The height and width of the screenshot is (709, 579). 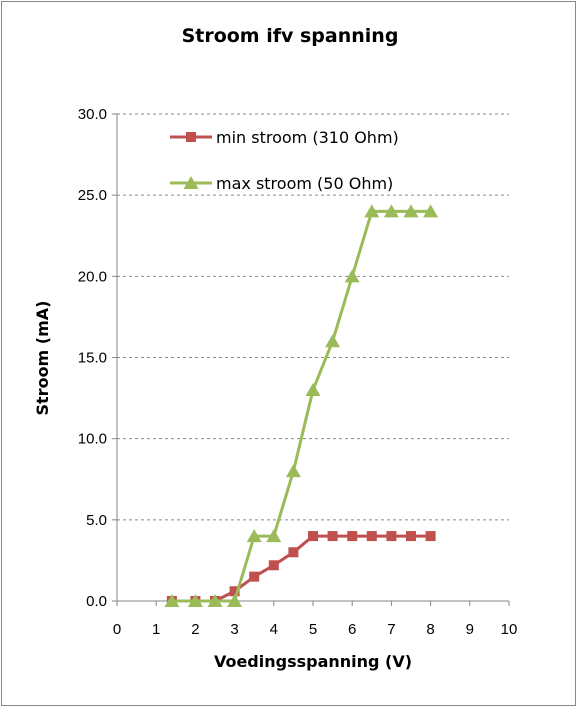 What do you see at coordinates (430, 629) in the screenshot?
I see `x-tick-label: 8` at bounding box center [430, 629].